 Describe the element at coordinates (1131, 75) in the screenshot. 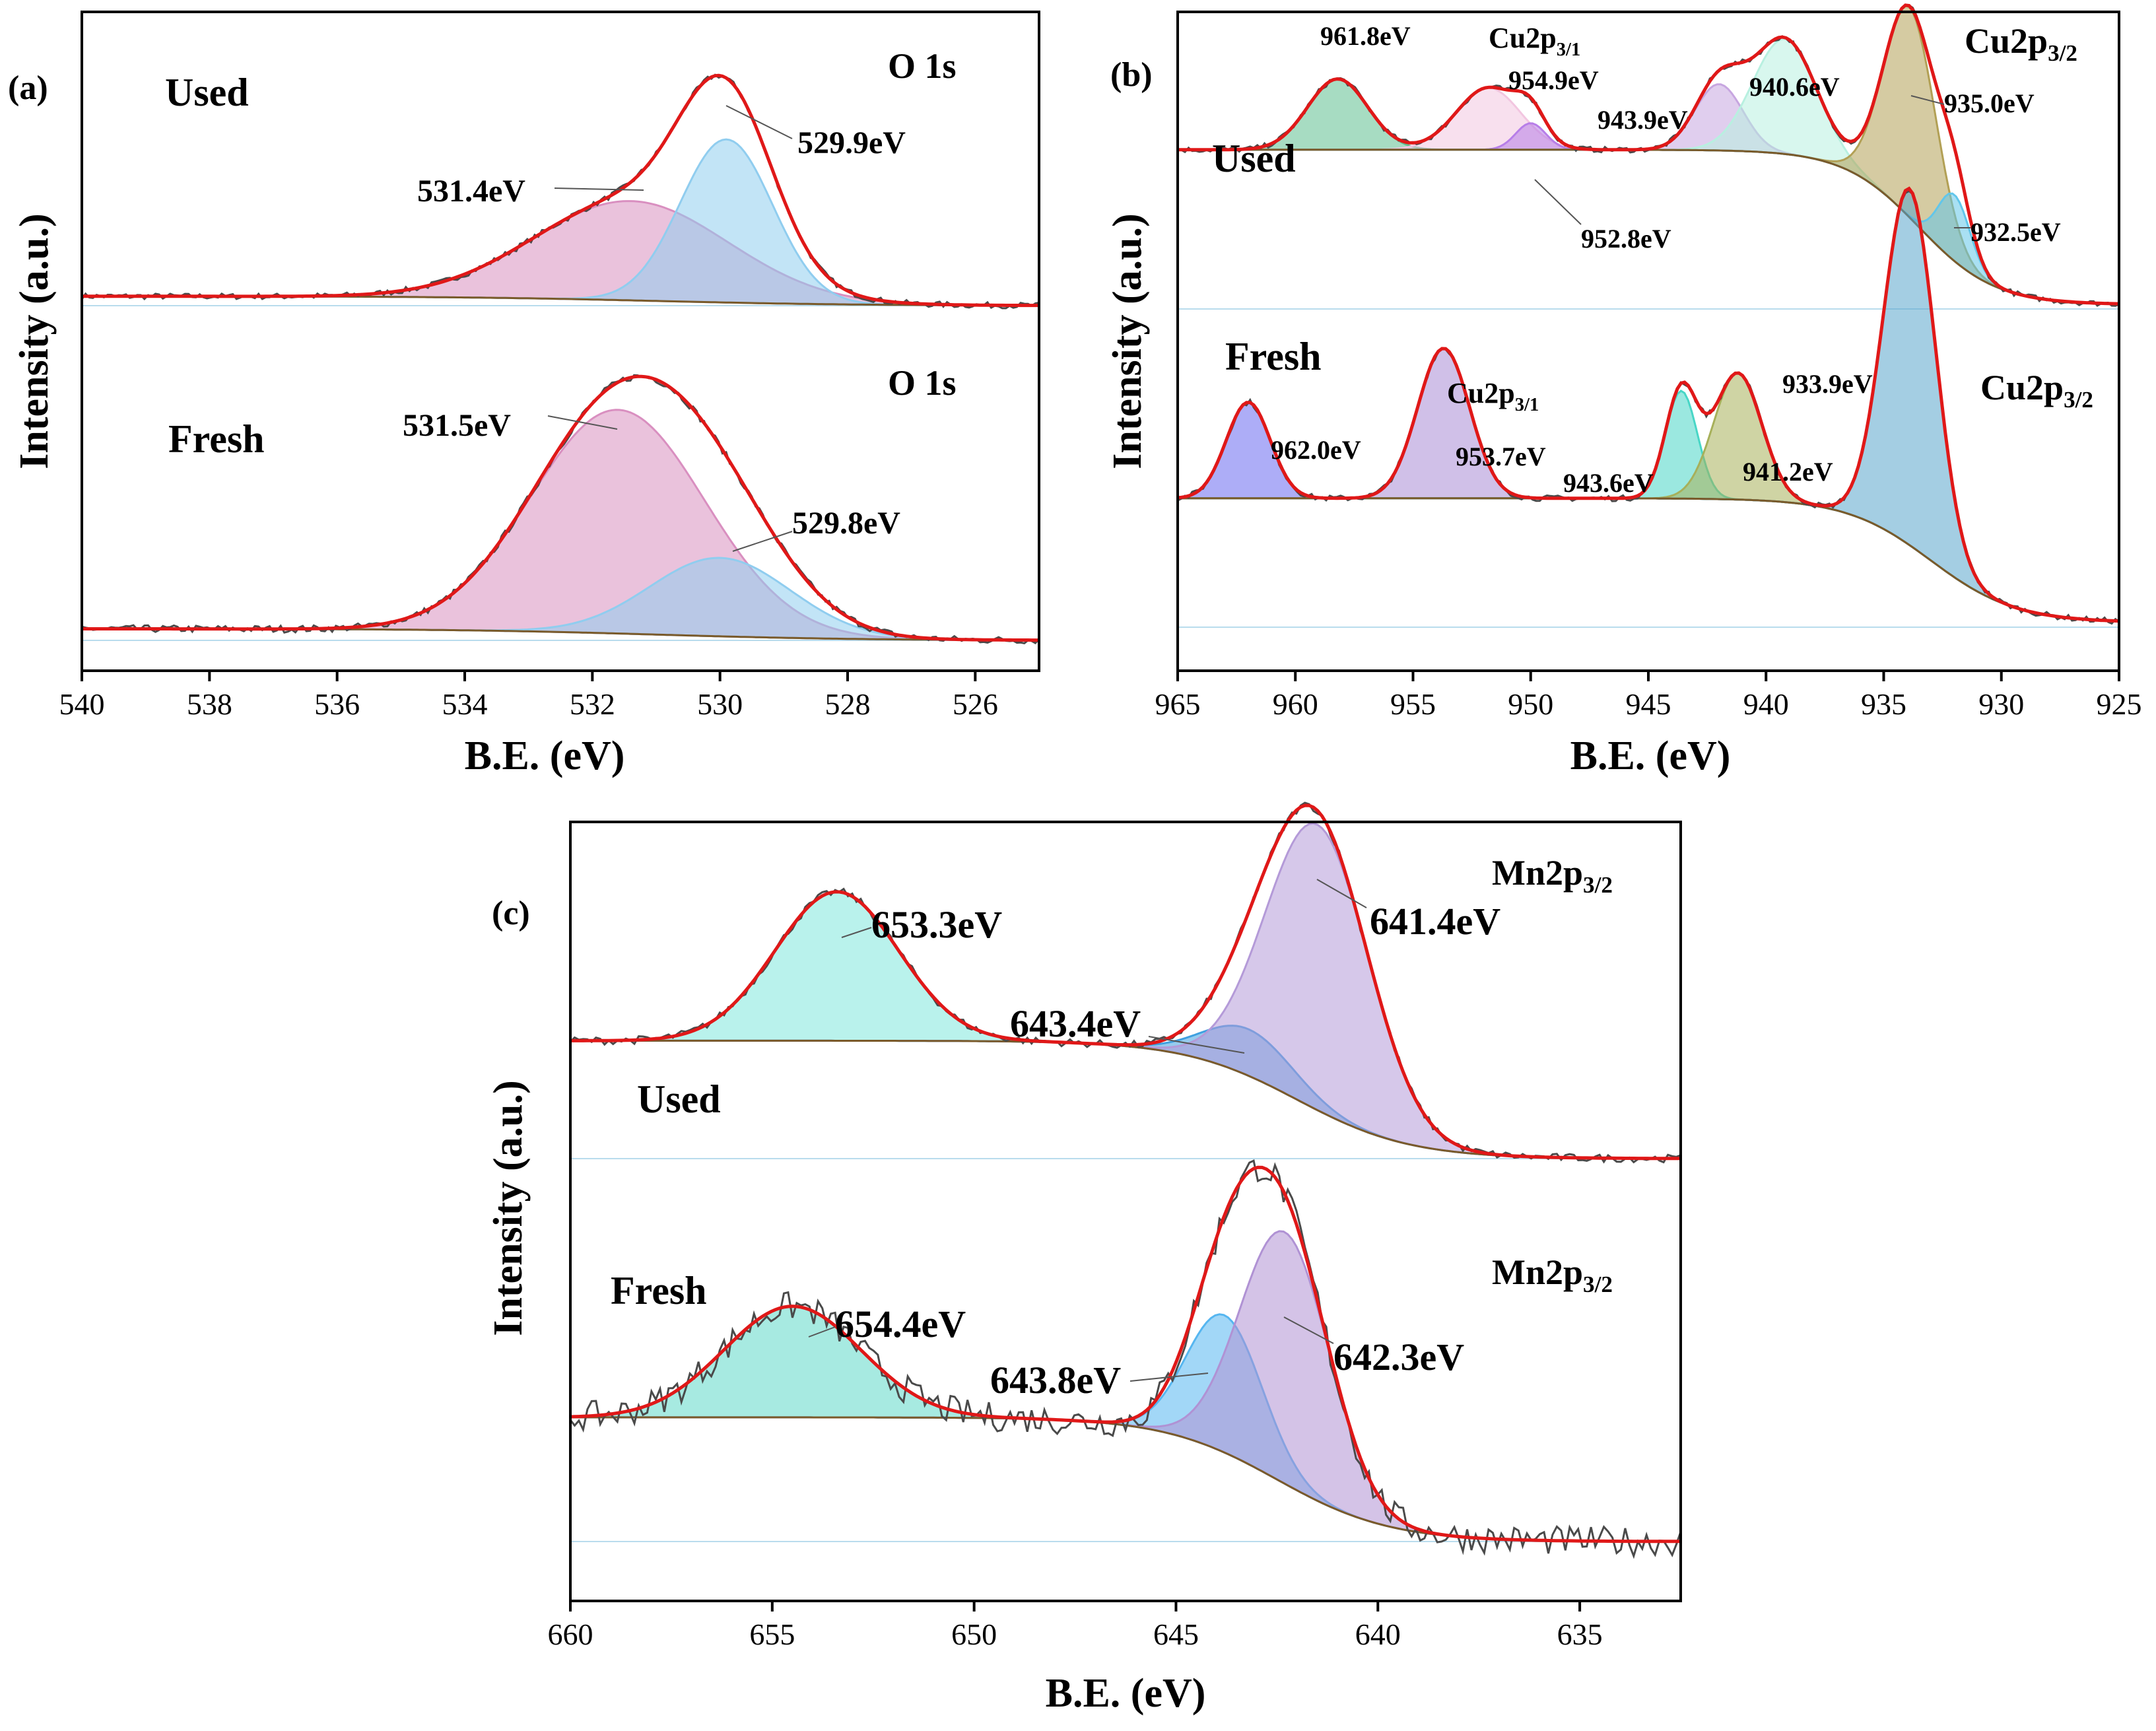

I see `panel-b-letter: (b)` at that location.